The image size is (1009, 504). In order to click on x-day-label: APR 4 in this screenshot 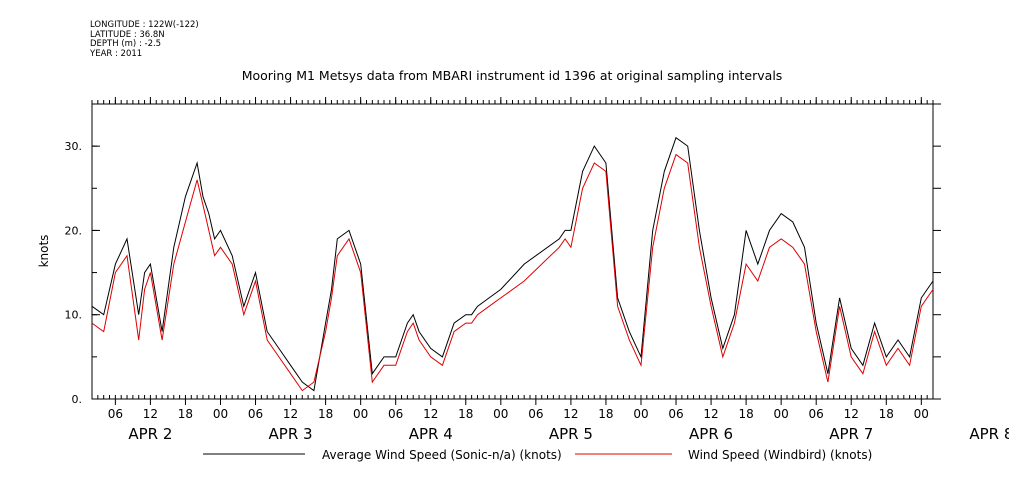, I will do `click(431, 434)`.